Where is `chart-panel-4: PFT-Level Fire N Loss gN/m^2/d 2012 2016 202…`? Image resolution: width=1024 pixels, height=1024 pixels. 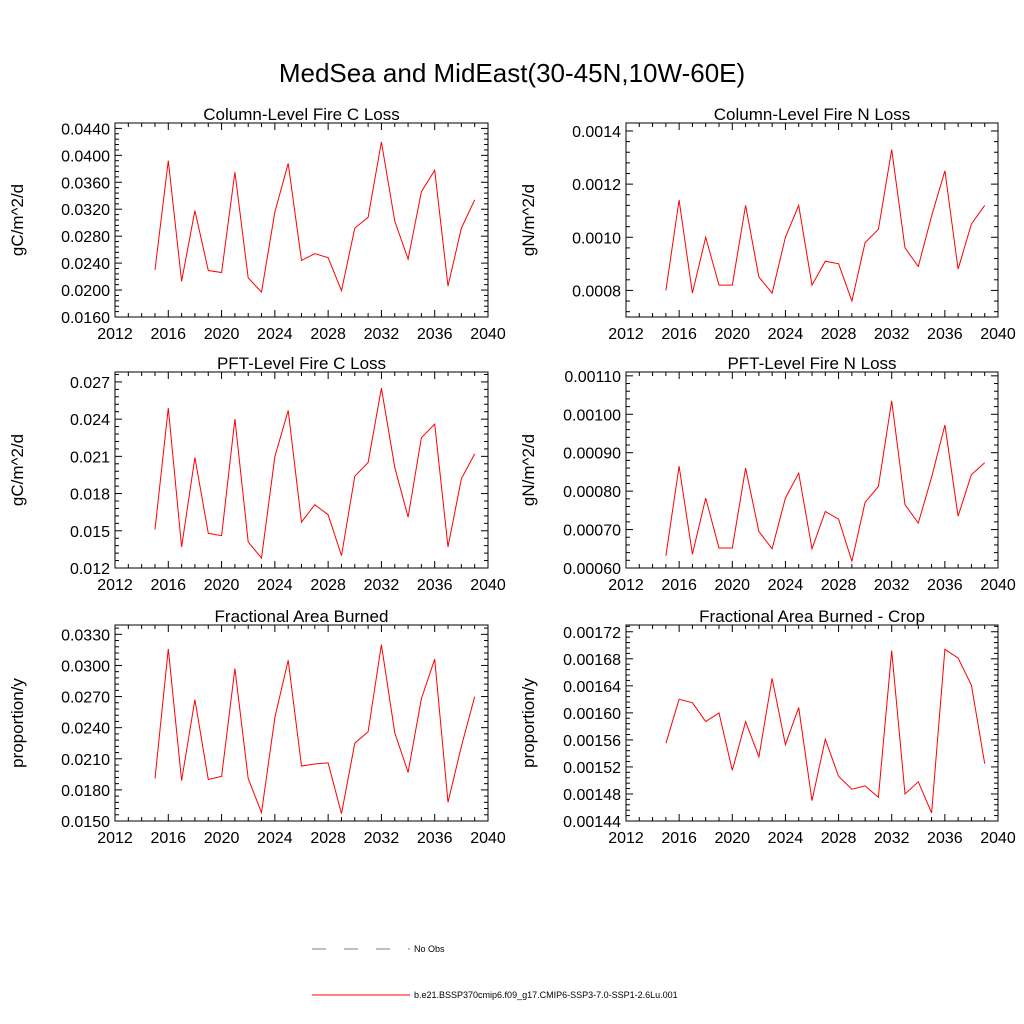 chart-panel-4: PFT-Level Fire N Loss gN/m^2/d 2012 2016 202… is located at coordinates (767, 474).